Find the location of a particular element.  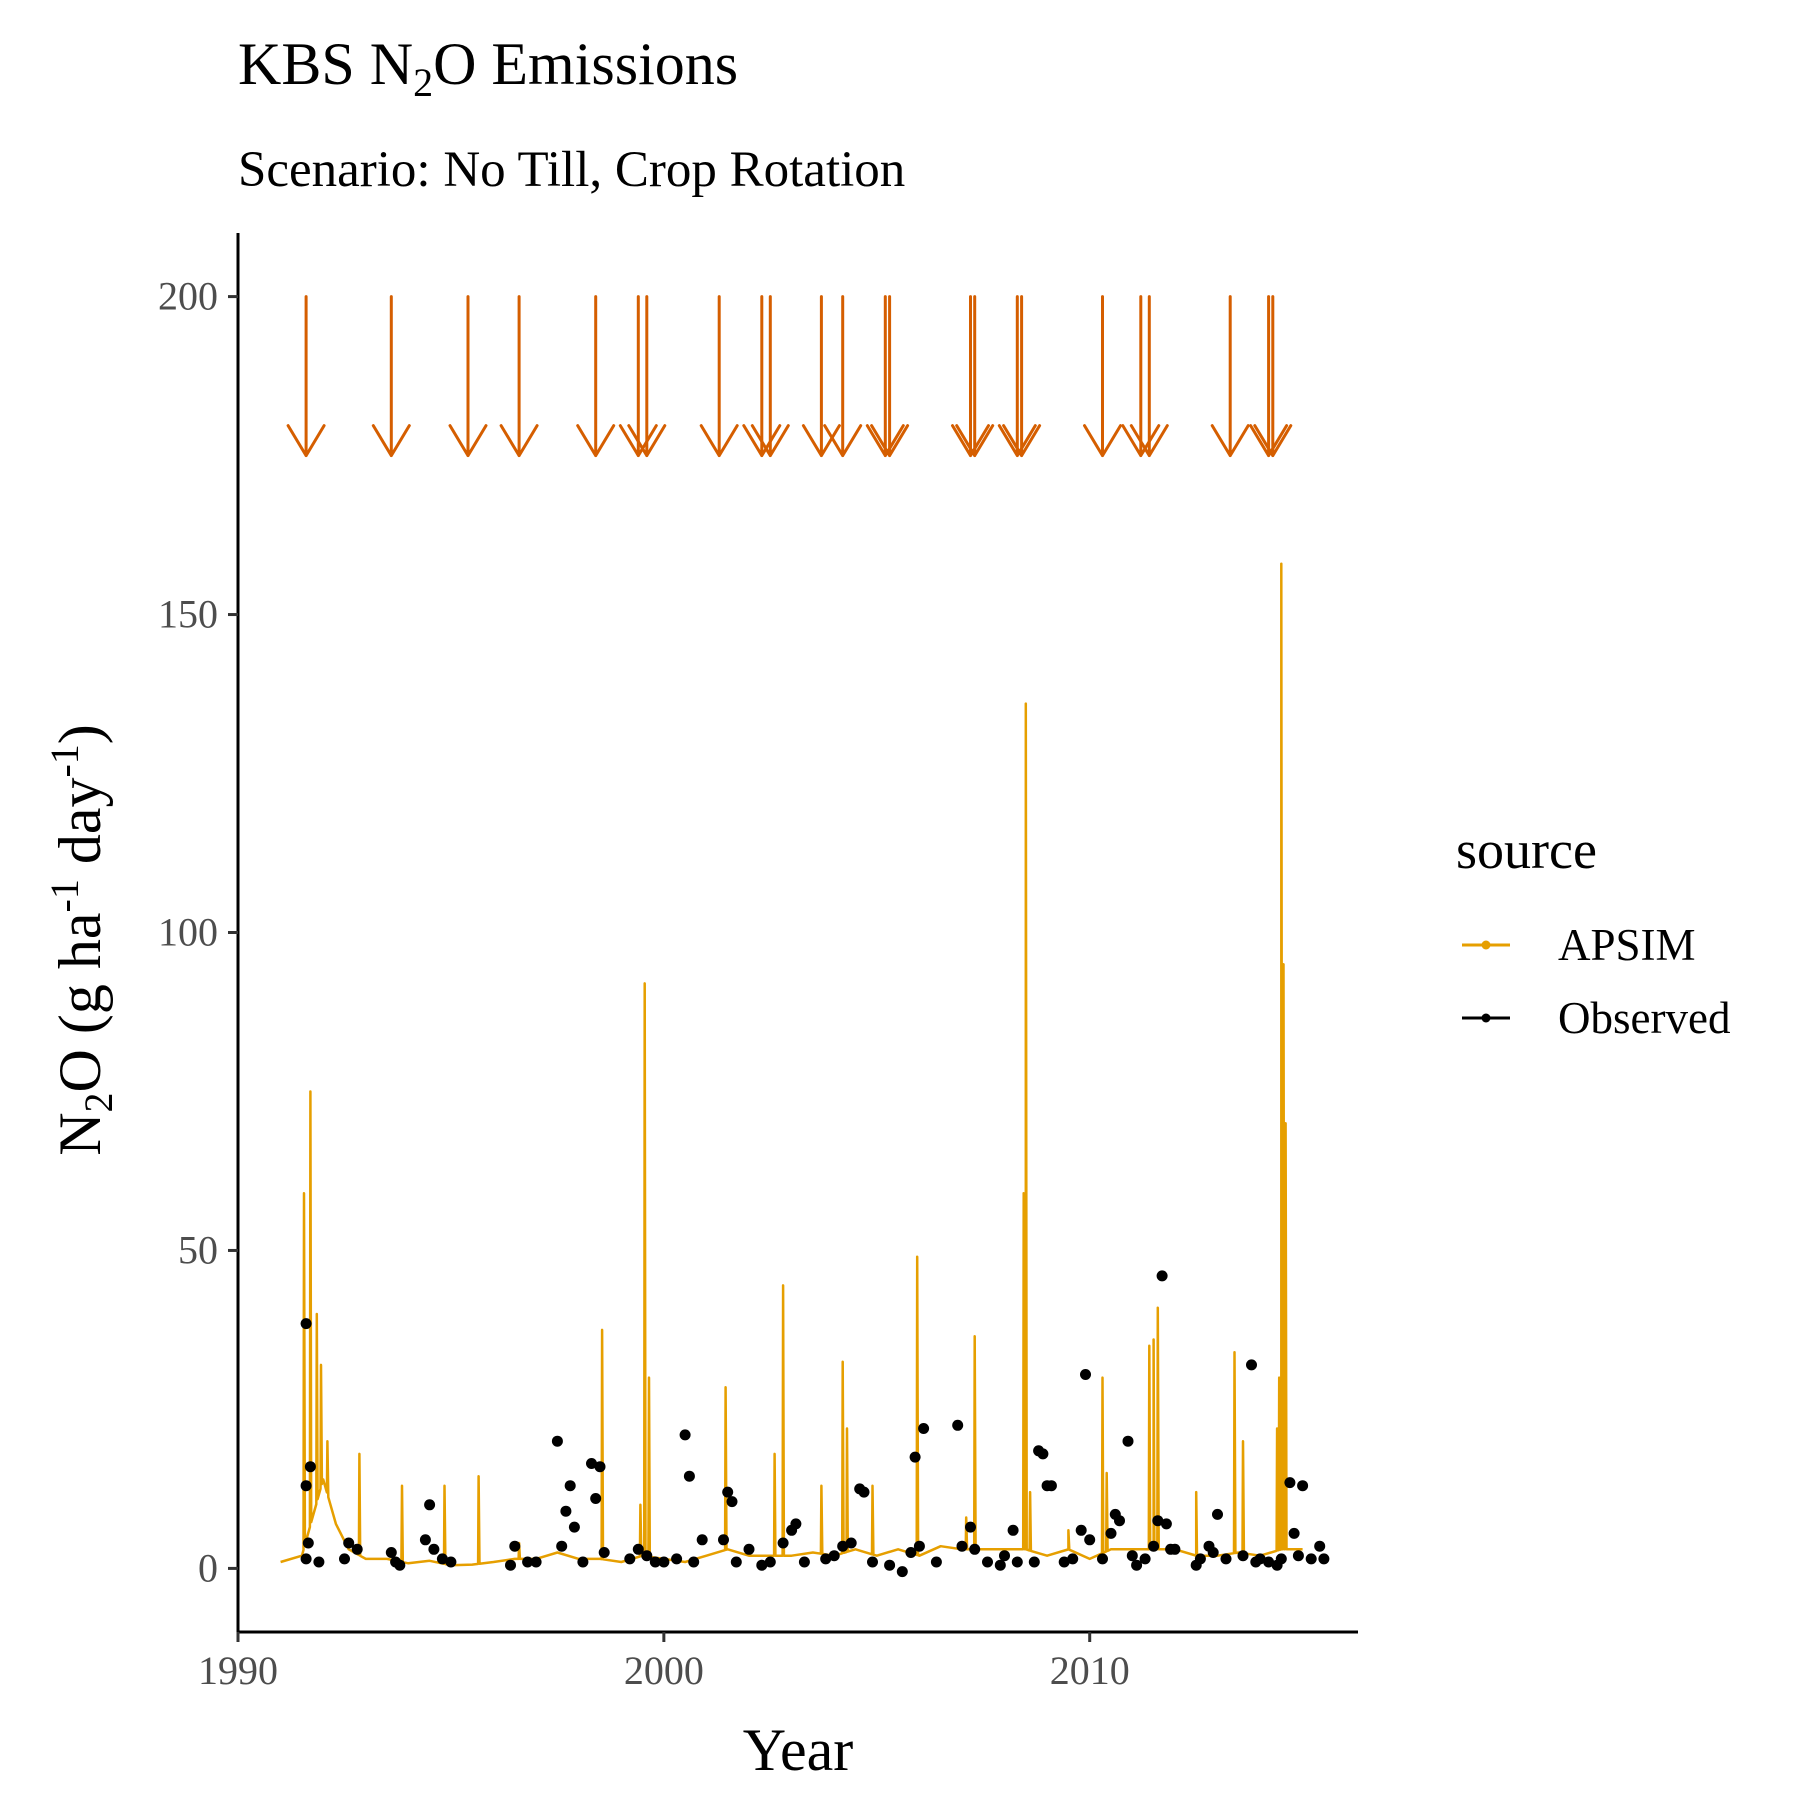

y-tick-label: 50 is located at coordinates (198, 1249).